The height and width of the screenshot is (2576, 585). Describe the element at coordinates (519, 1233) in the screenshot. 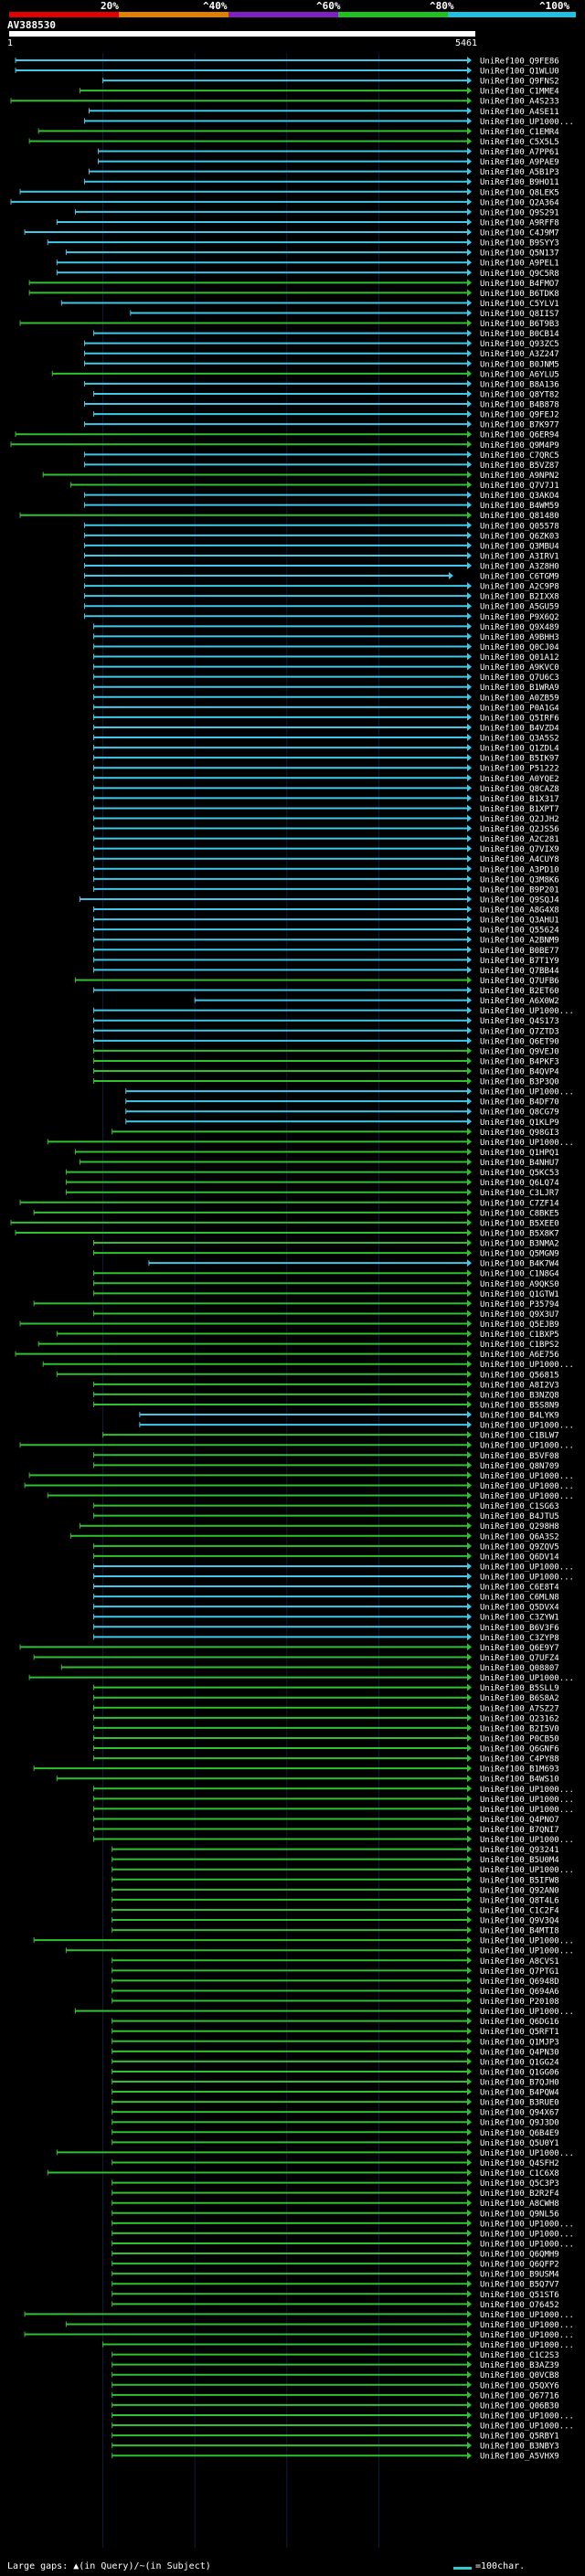

I see `hit-label: UniRef100_B5X8K7` at that location.